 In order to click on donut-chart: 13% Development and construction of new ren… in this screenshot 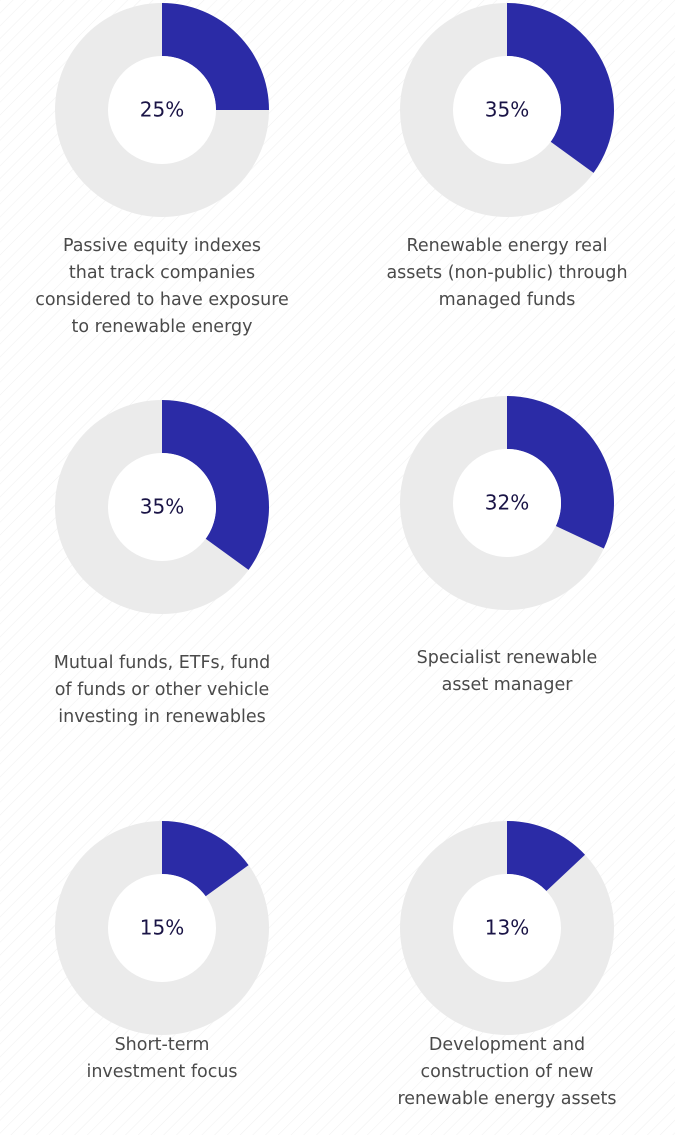, I will do `click(507, 965)`.